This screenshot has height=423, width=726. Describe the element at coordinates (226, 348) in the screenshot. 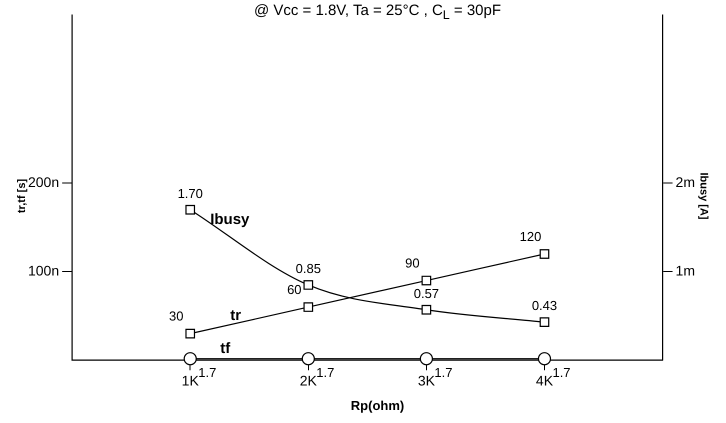

I see `series-label: tf` at that location.